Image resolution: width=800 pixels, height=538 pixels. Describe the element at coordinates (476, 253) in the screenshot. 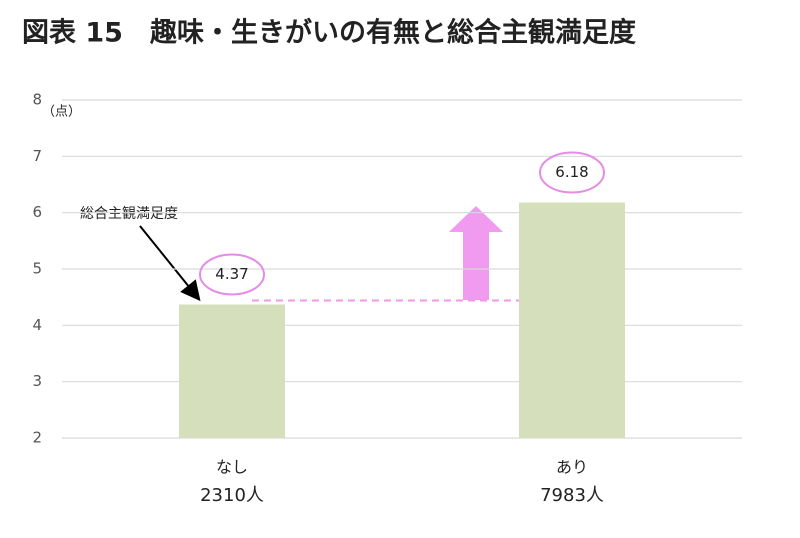

I see `increase-arrow` at that location.